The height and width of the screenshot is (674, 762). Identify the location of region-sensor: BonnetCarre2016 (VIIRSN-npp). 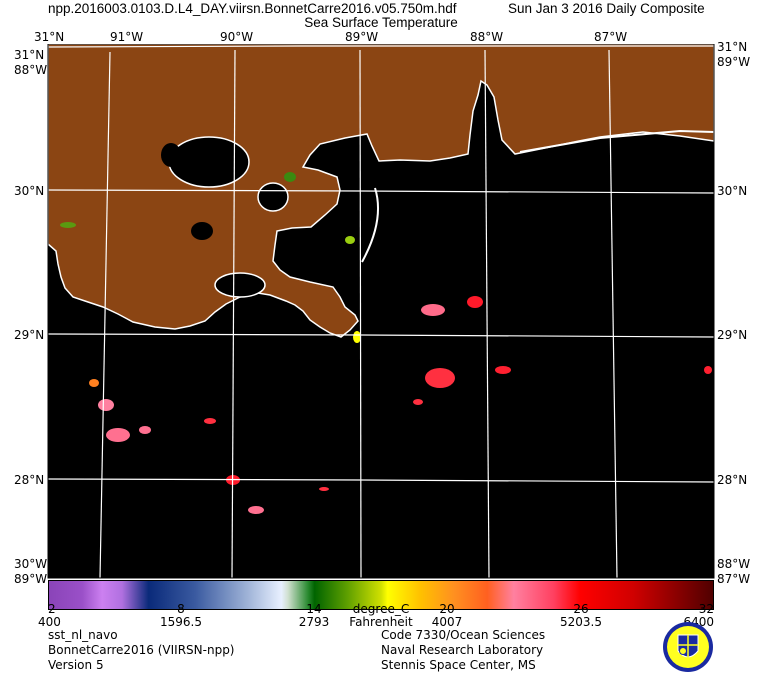
(141, 650).